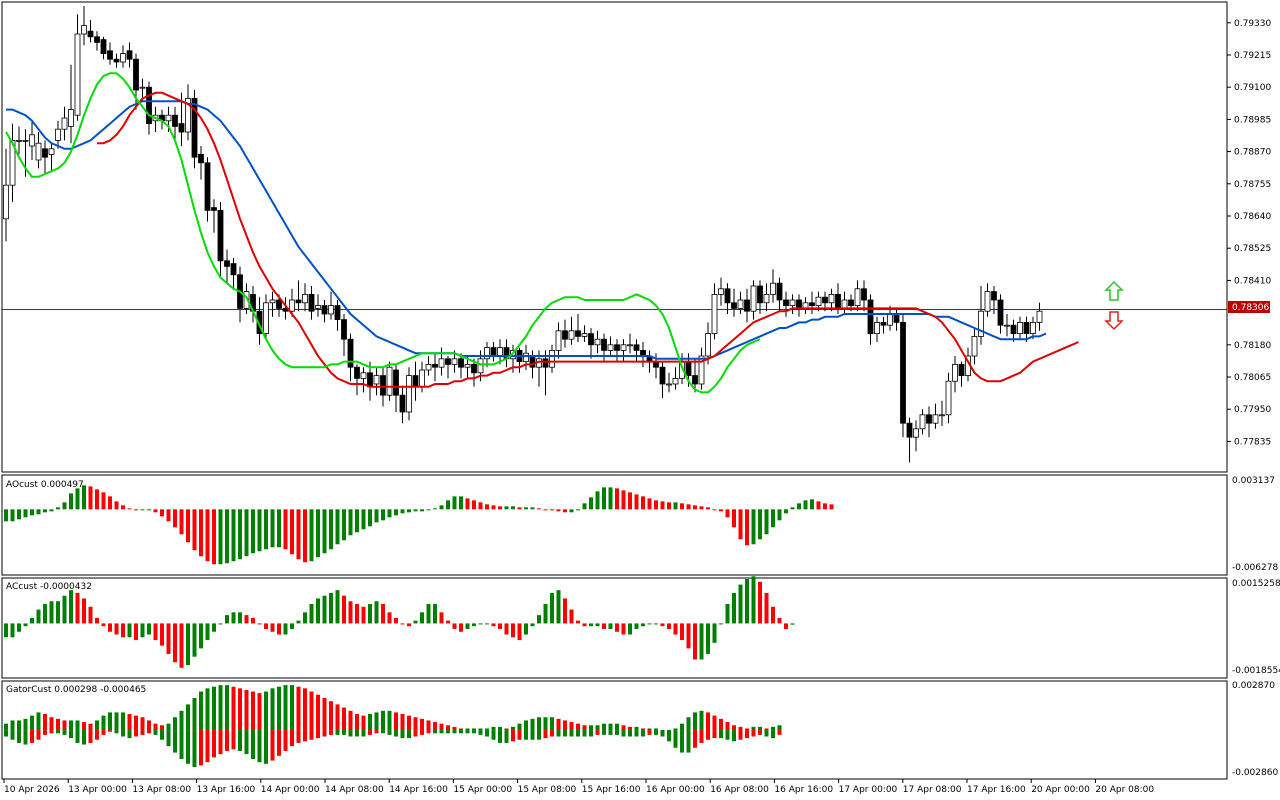  I want to click on time-tick-label: 20 Apr 08:00, so click(1124, 790).